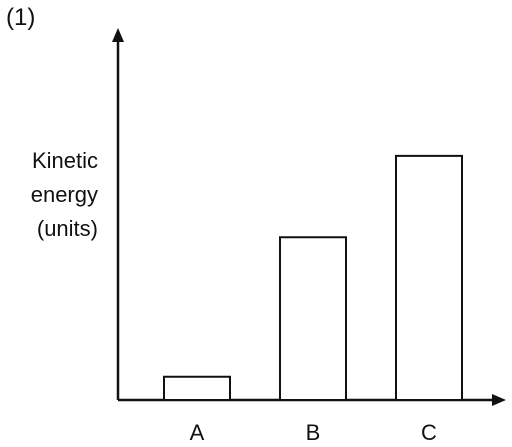 This screenshot has height=447, width=512. What do you see at coordinates (67, 228) in the screenshot?
I see `y-axis-label-line-3: (units)` at bounding box center [67, 228].